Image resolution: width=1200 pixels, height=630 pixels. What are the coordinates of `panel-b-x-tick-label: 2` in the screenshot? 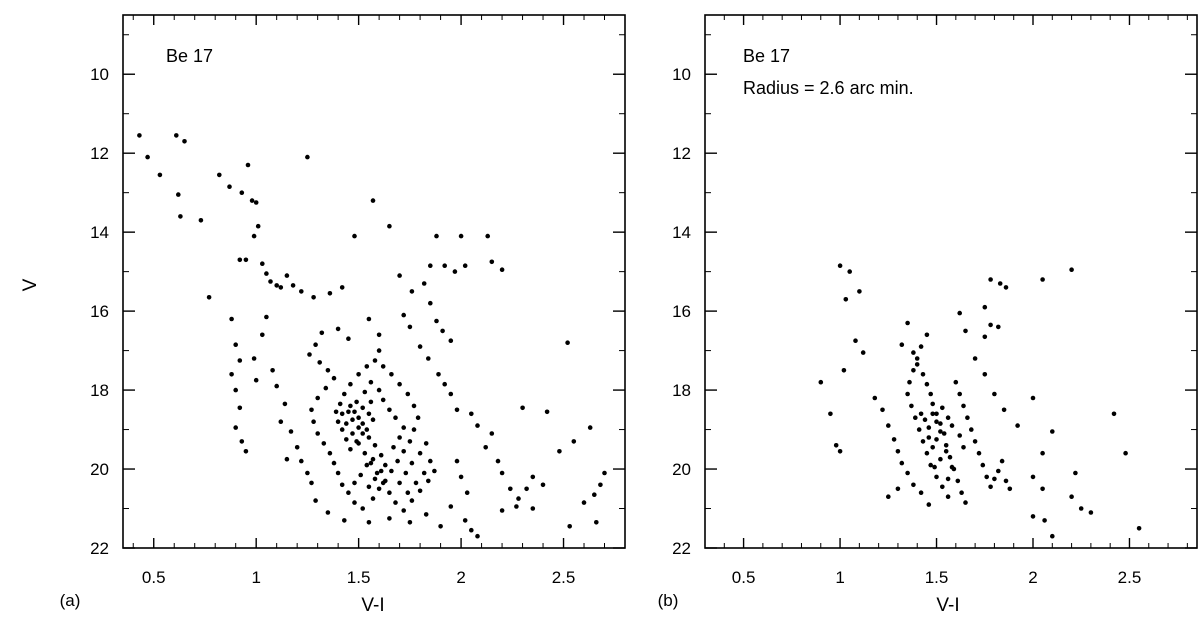 It's located at (1032, 577).